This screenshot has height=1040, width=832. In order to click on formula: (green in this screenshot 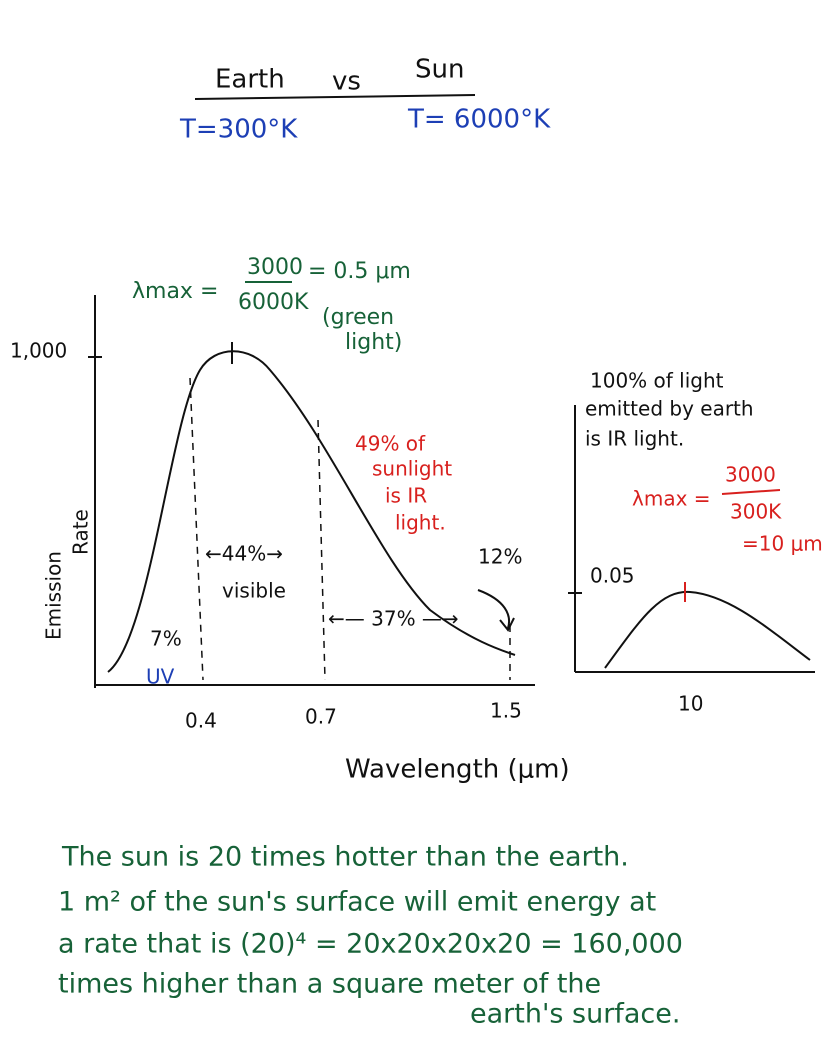, I will do `click(358, 317)`.